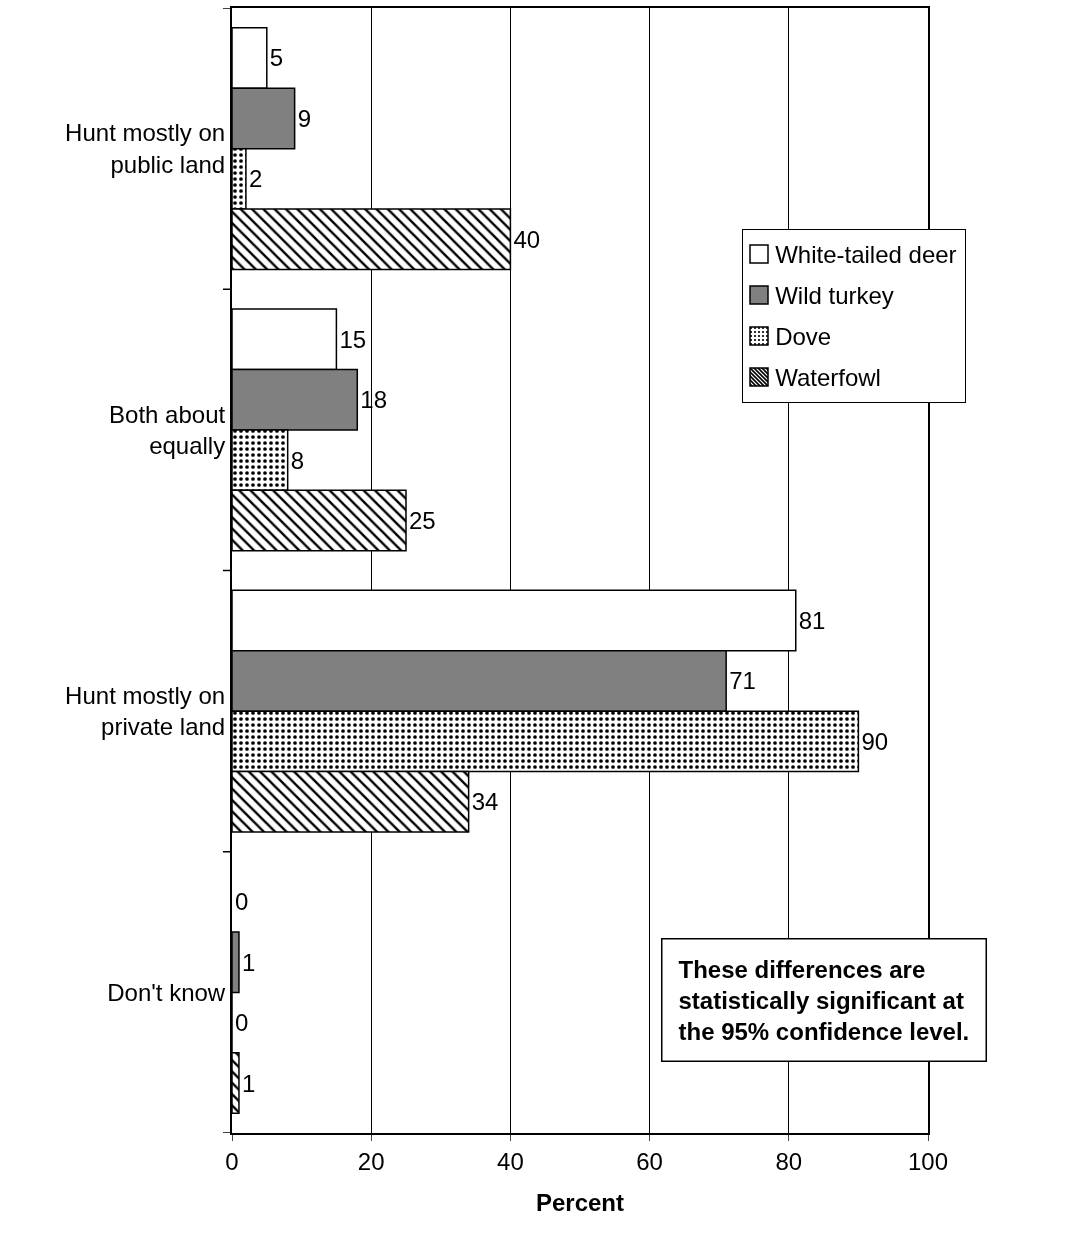 The width and height of the screenshot is (1092, 1243). I want to click on data-label: 81, so click(812, 620).